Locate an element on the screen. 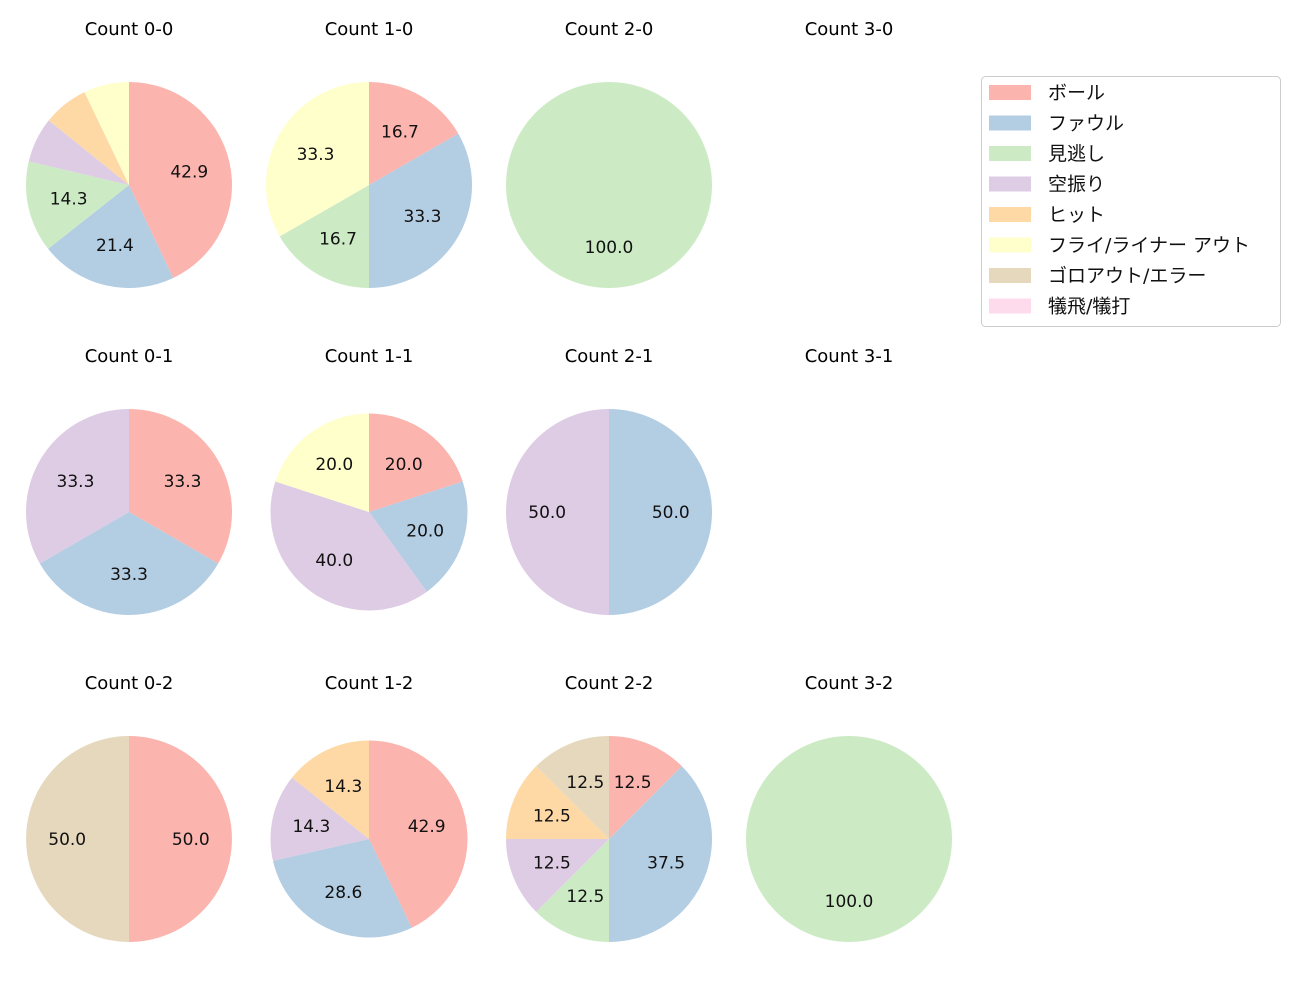 The image size is (1300, 1000). pie-count-3-0: Count 3-0 is located at coordinates (849, 29).